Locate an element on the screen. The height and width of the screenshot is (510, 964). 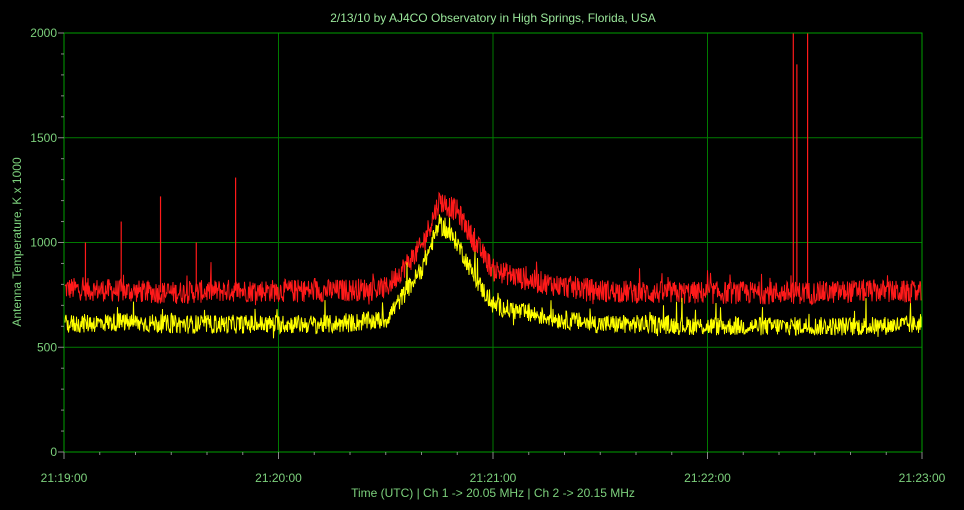
x-tick-label: 21:23:00 is located at coordinates (922, 478).